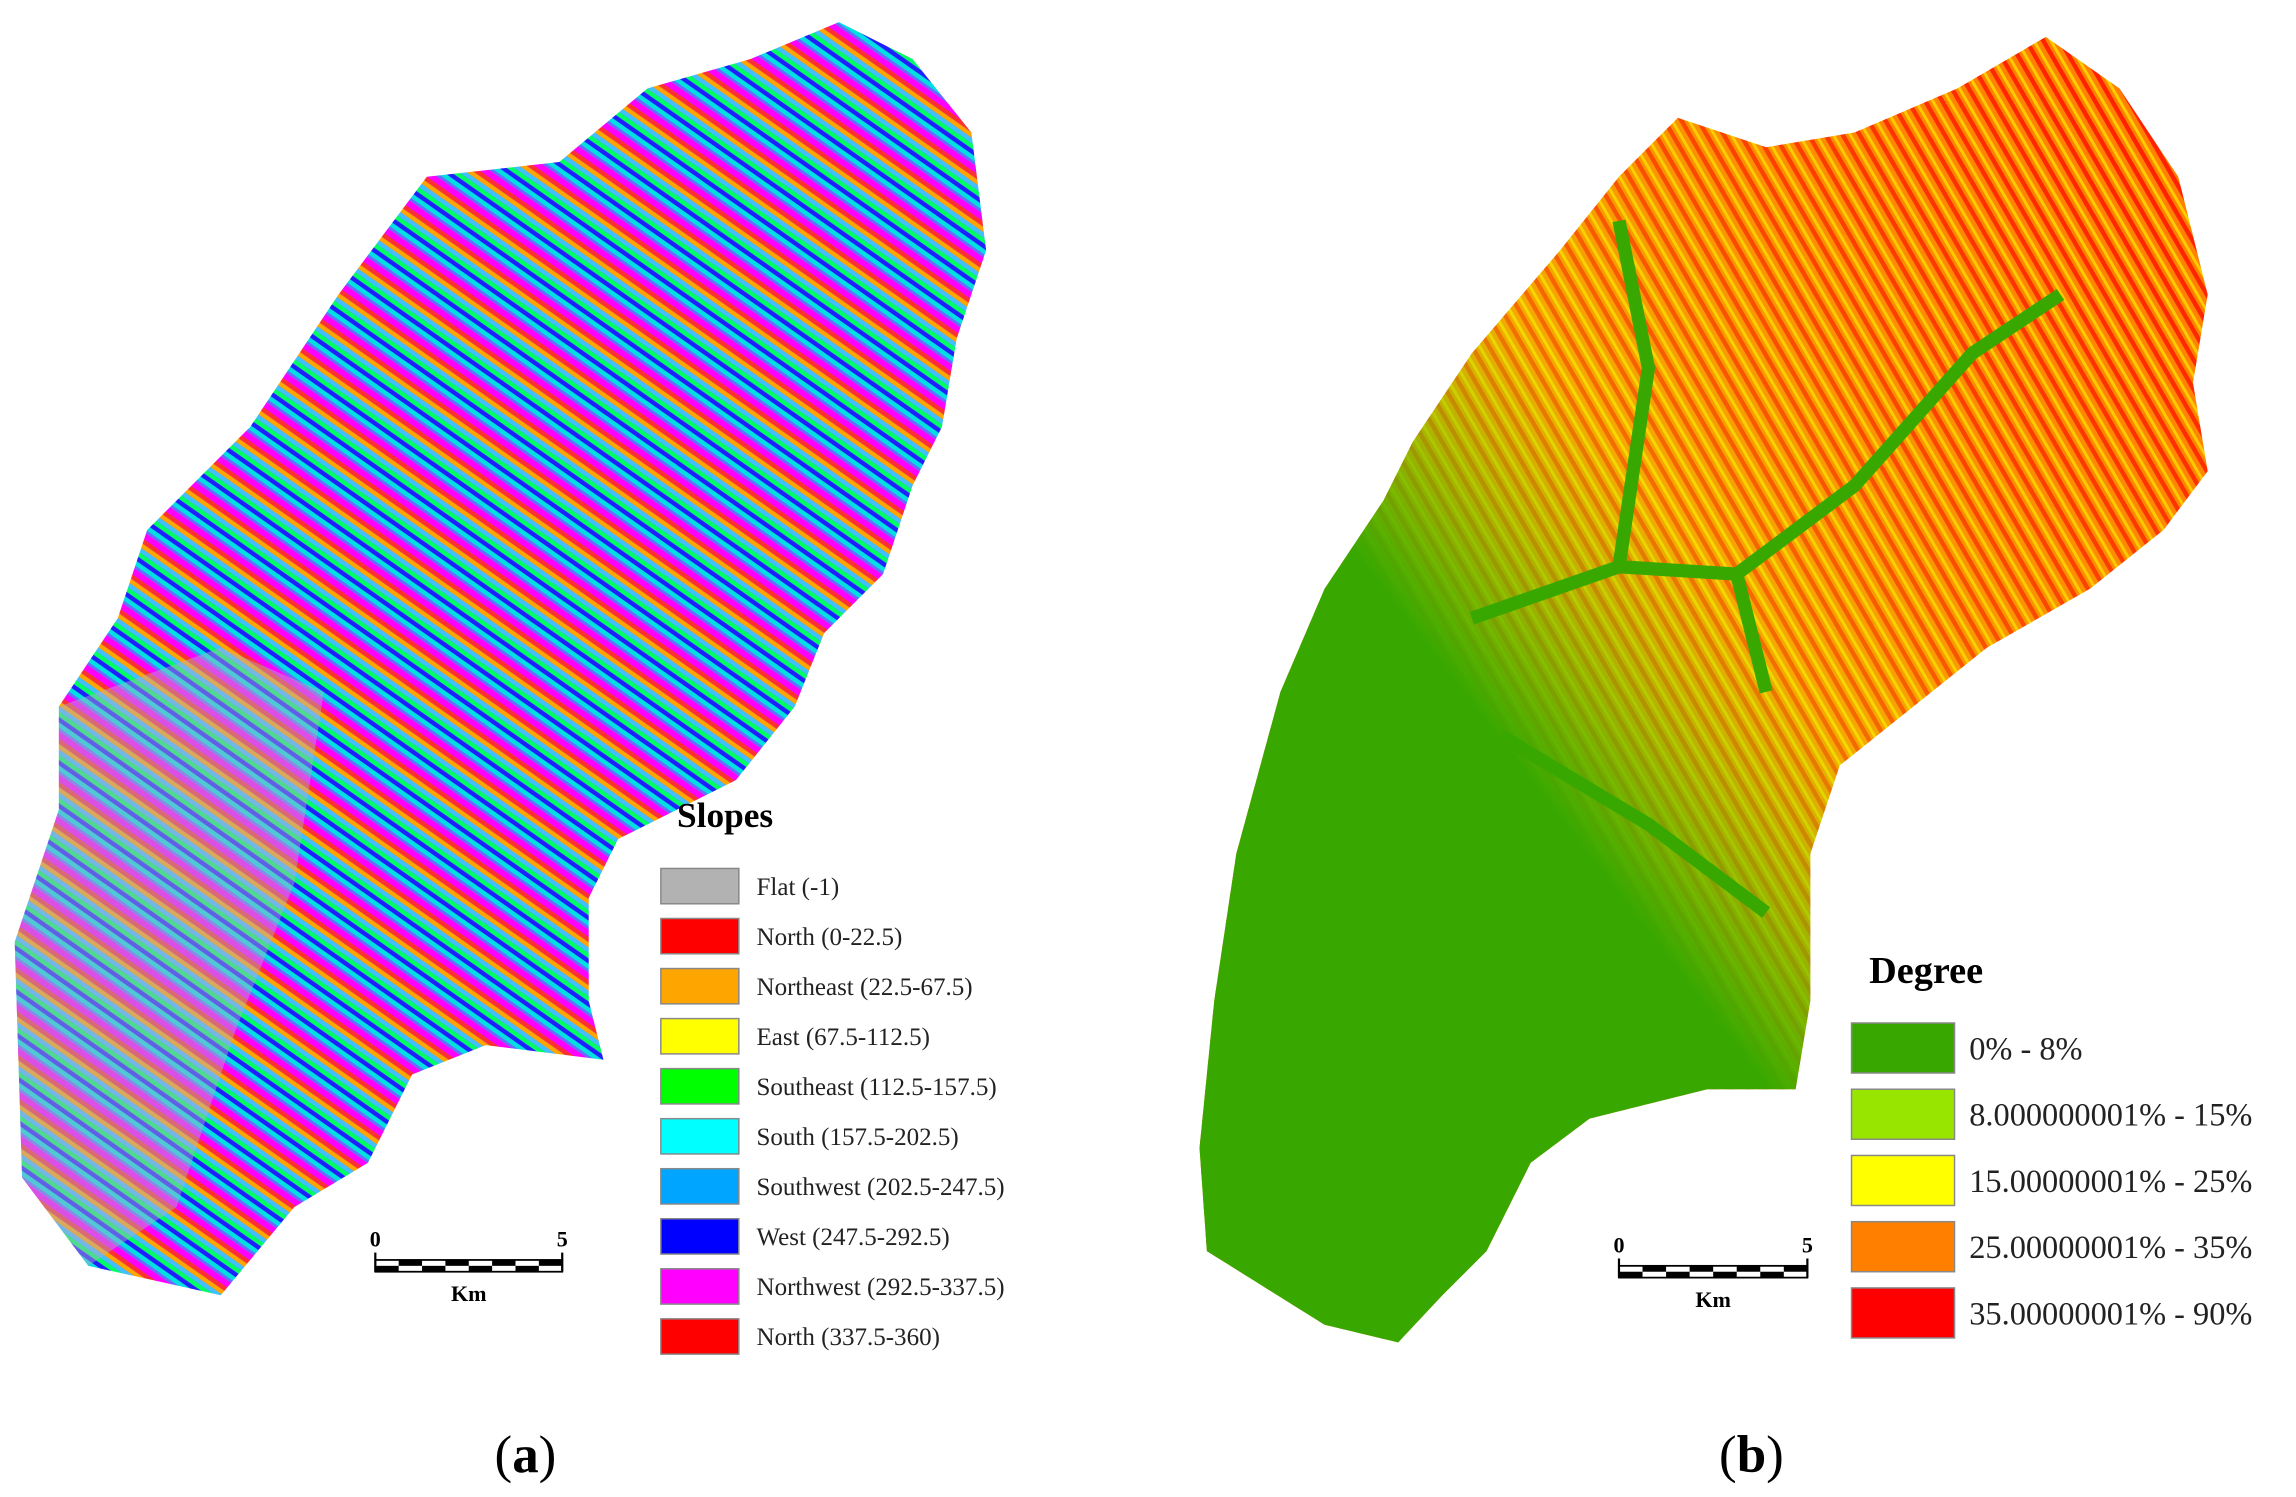  I want to click on legend-label: Southeast (112.5-157.5), so click(877, 1087).